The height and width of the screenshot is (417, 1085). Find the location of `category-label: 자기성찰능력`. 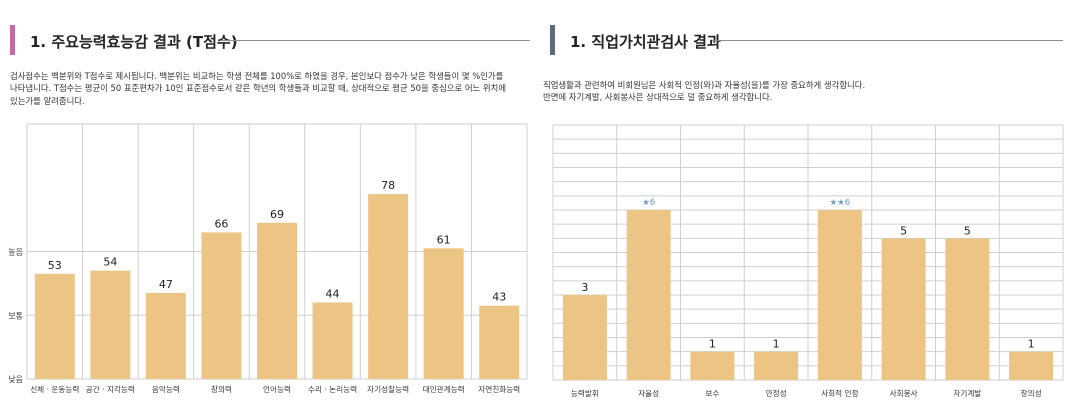

category-label: 자기성찰능력 is located at coordinates (388, 389).